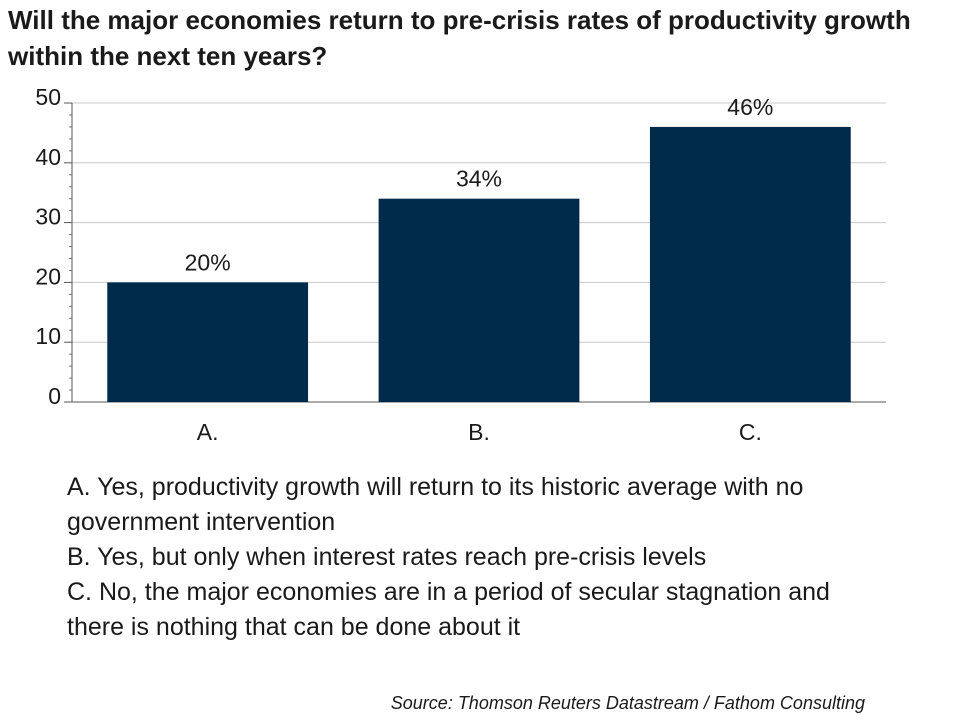  What do you see at coordinates (48, 157) in the screenshot?
I see `y-tick-label: 40` at bounding box center [48, 157].